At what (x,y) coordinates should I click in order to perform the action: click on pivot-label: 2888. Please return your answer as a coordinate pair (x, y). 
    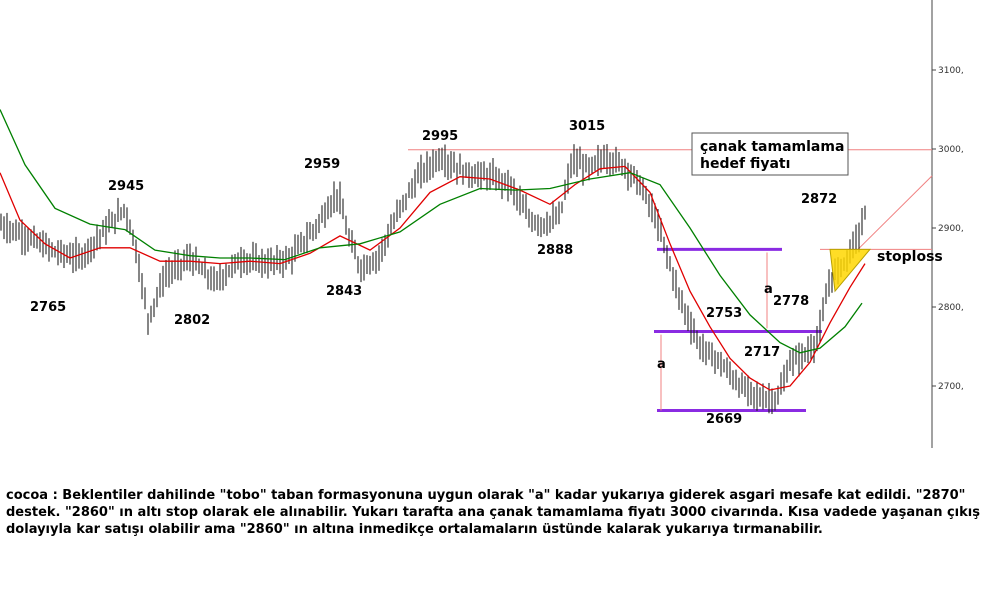
    Looking at the image, I should click on (555, 250).